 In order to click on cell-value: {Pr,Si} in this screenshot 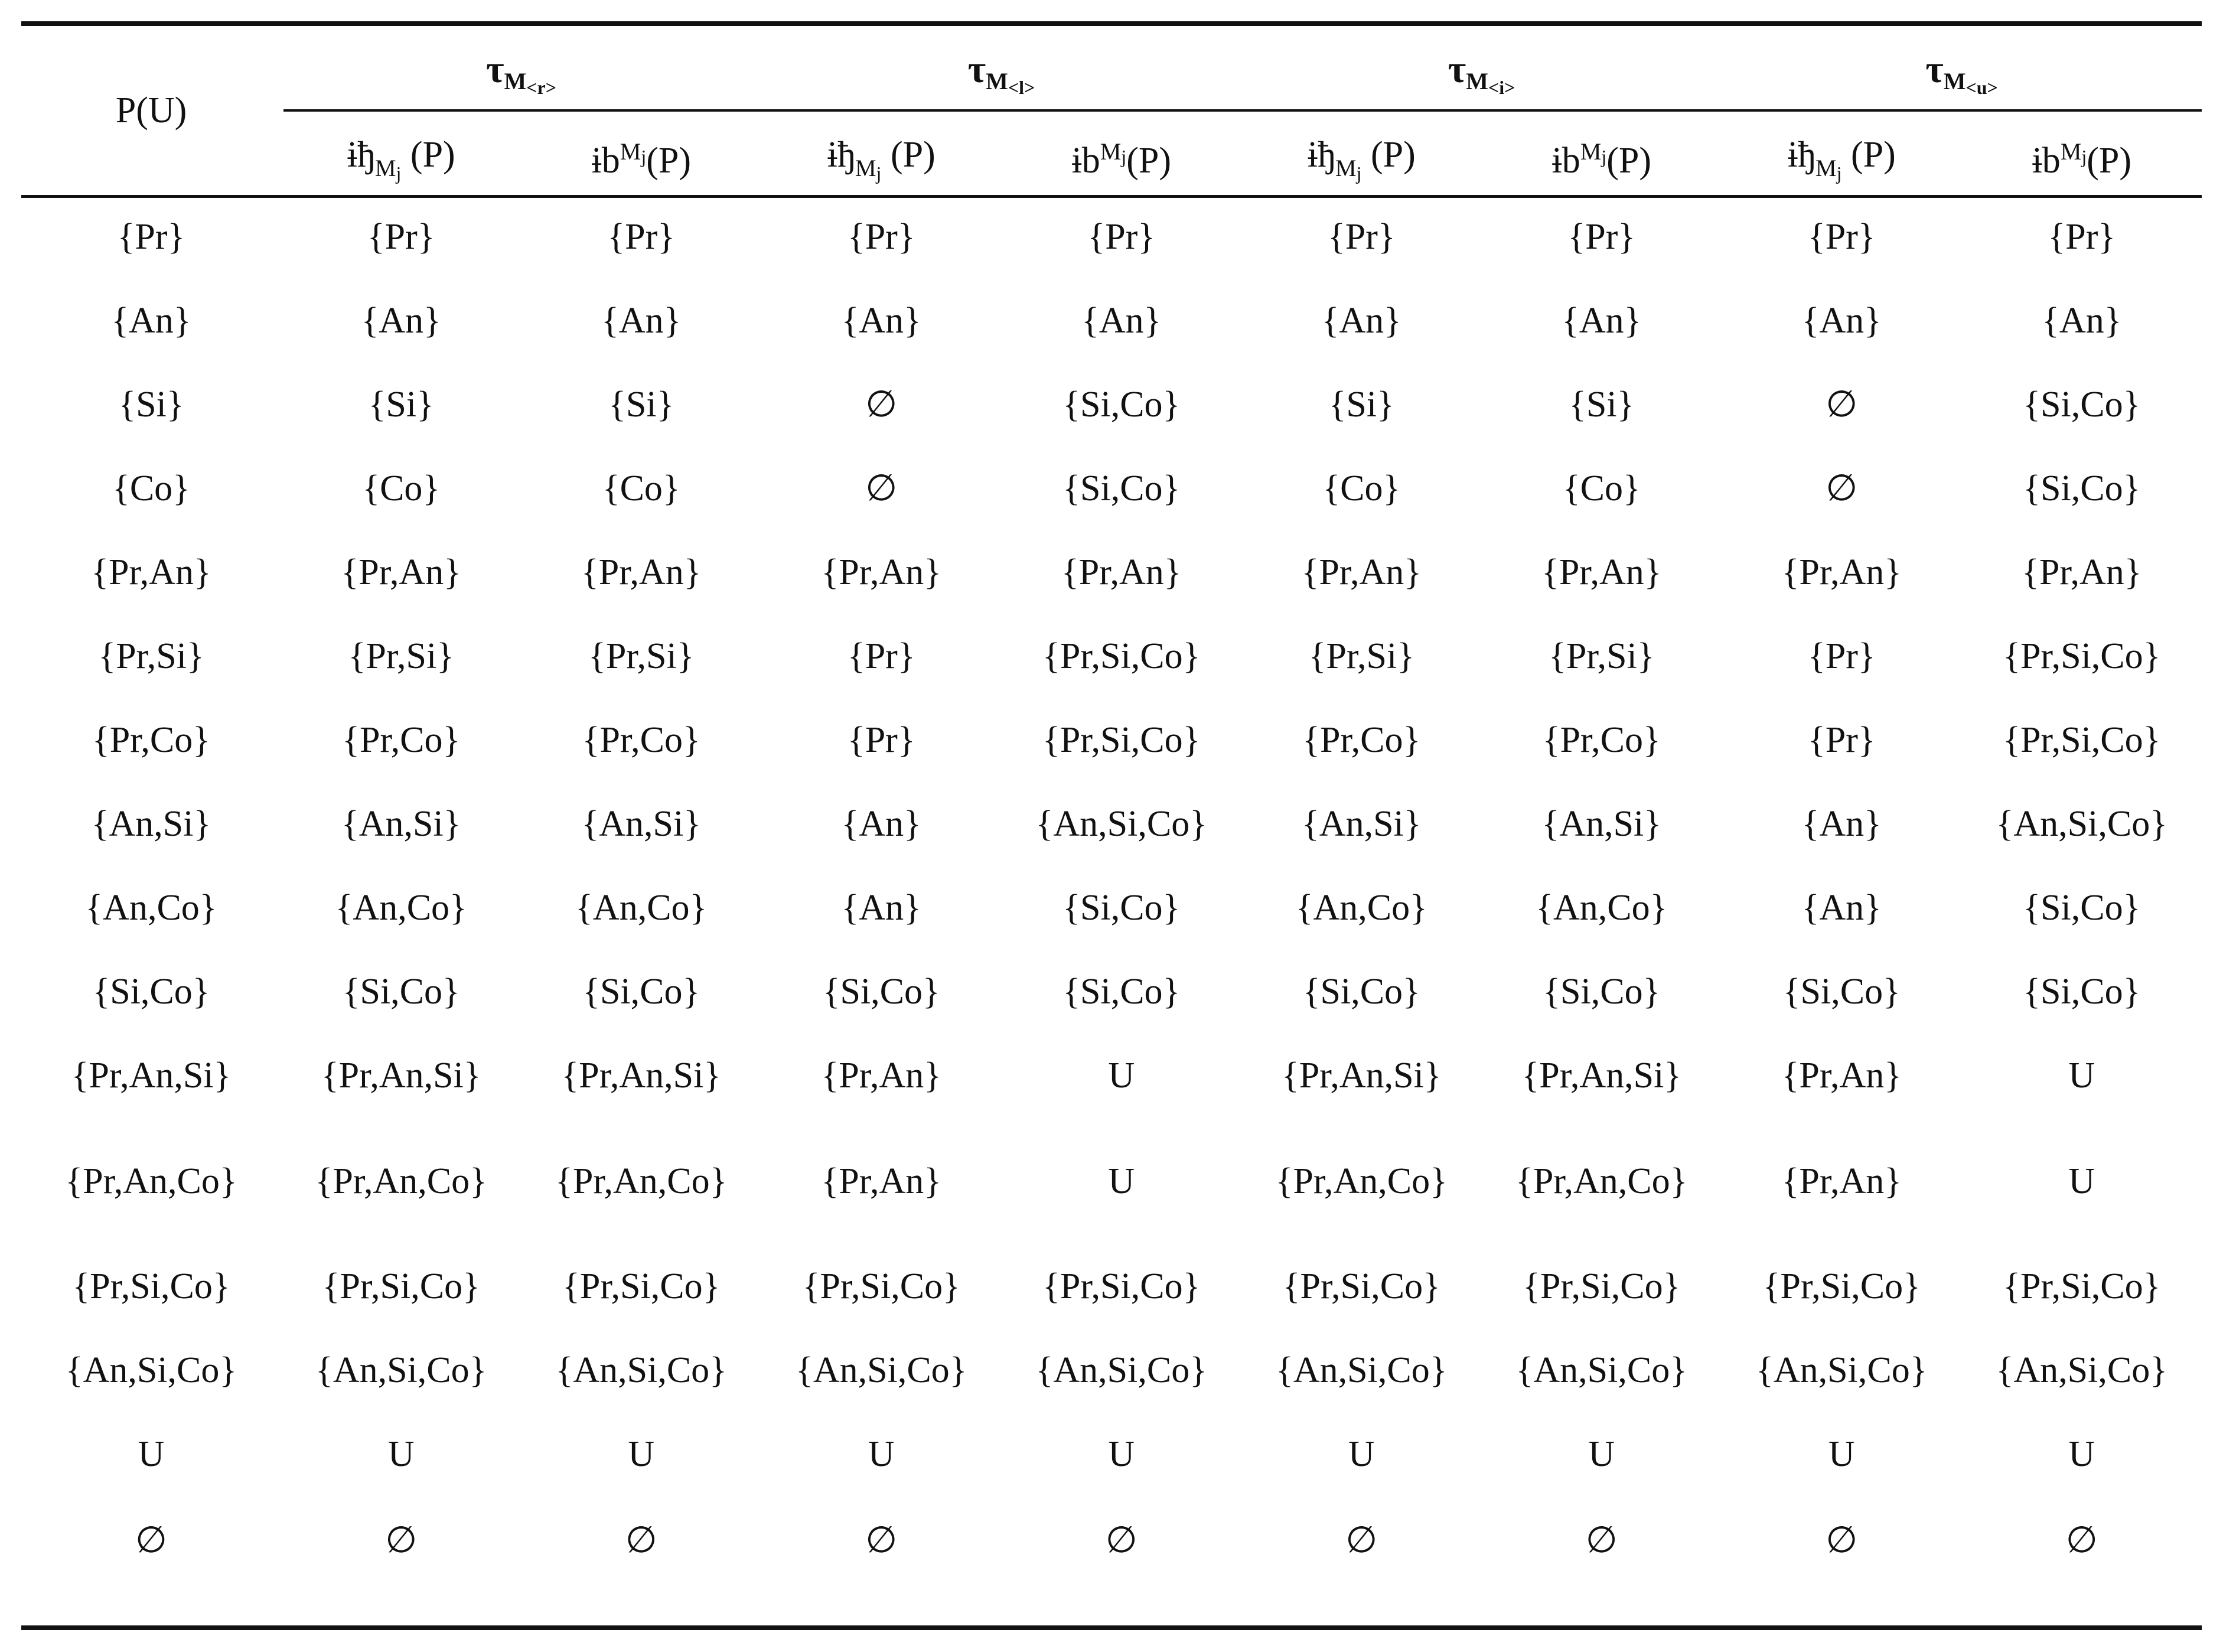, I will do `click(401, 656)`.